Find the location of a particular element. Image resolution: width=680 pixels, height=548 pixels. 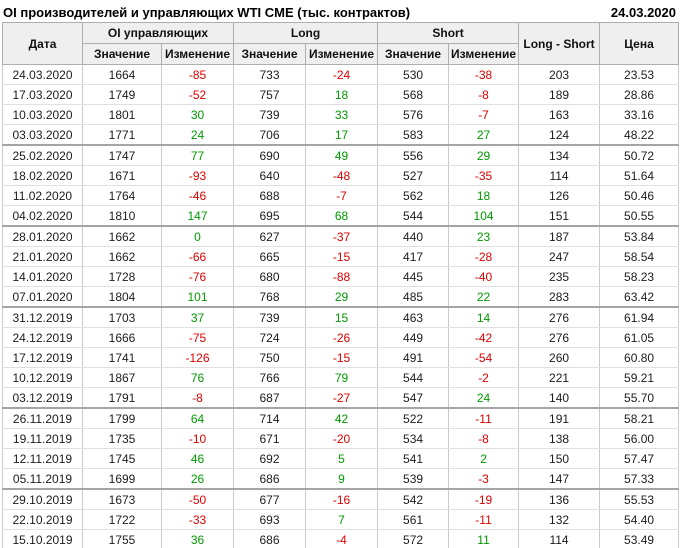

long-short-cell: 283 is located at coordinates (559, 297).